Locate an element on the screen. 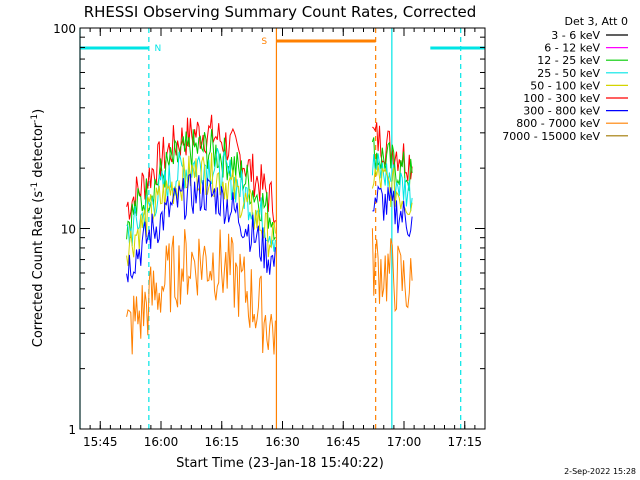 The width and height of the screenshot is (640, 480). saa-label: S is located at coordinates (264, 42).